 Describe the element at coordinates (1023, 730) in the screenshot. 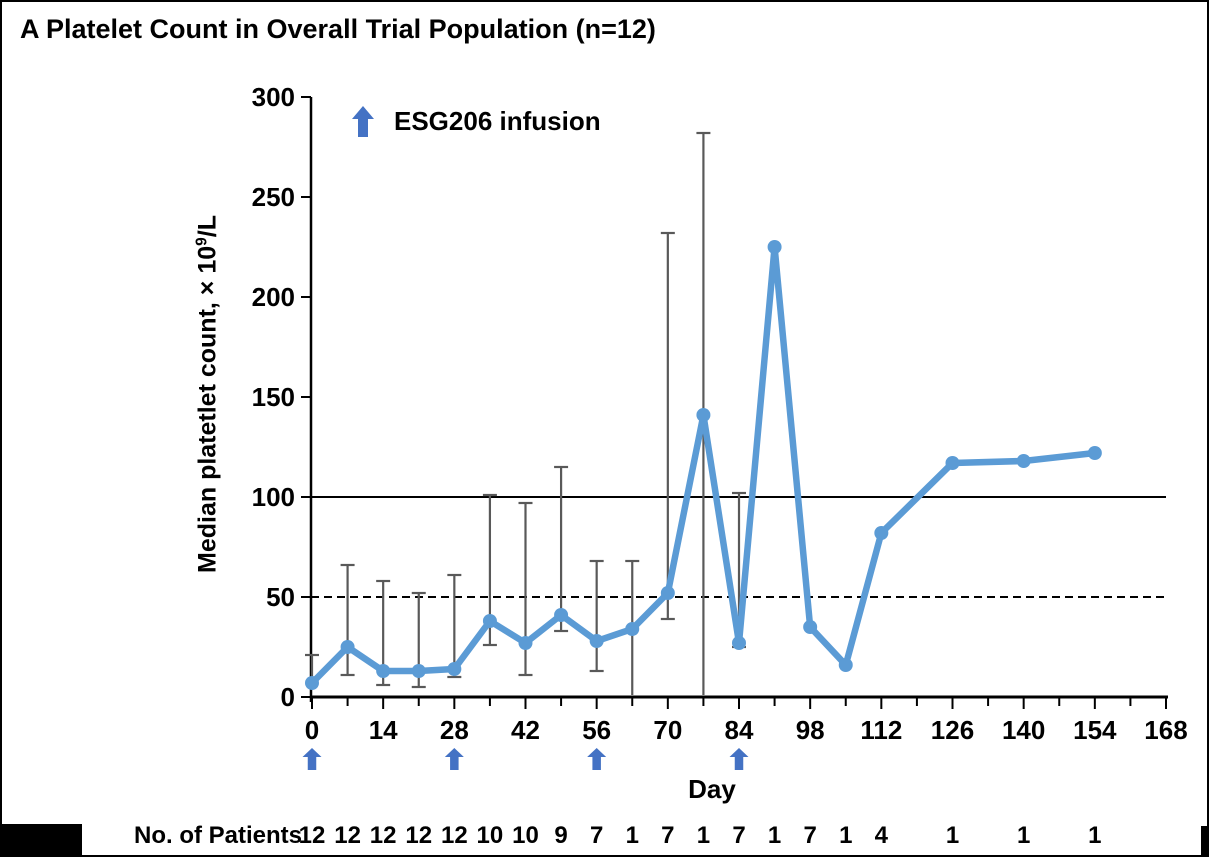

I see `x-tick-label: 140` at that location.